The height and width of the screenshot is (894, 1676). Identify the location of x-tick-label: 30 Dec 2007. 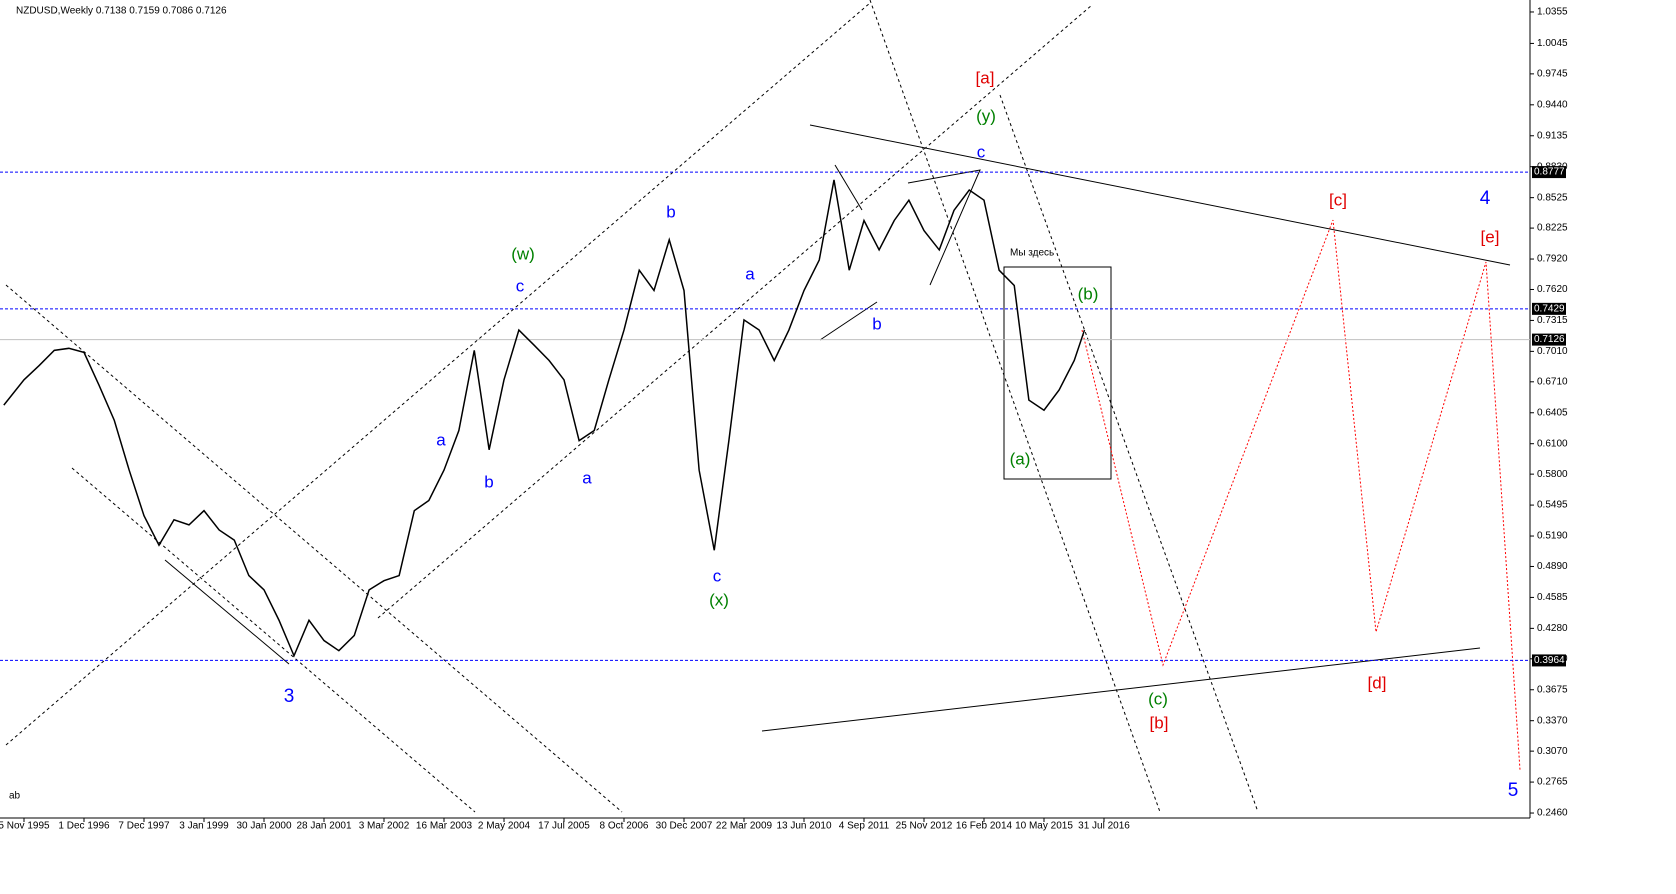
(684, 826).